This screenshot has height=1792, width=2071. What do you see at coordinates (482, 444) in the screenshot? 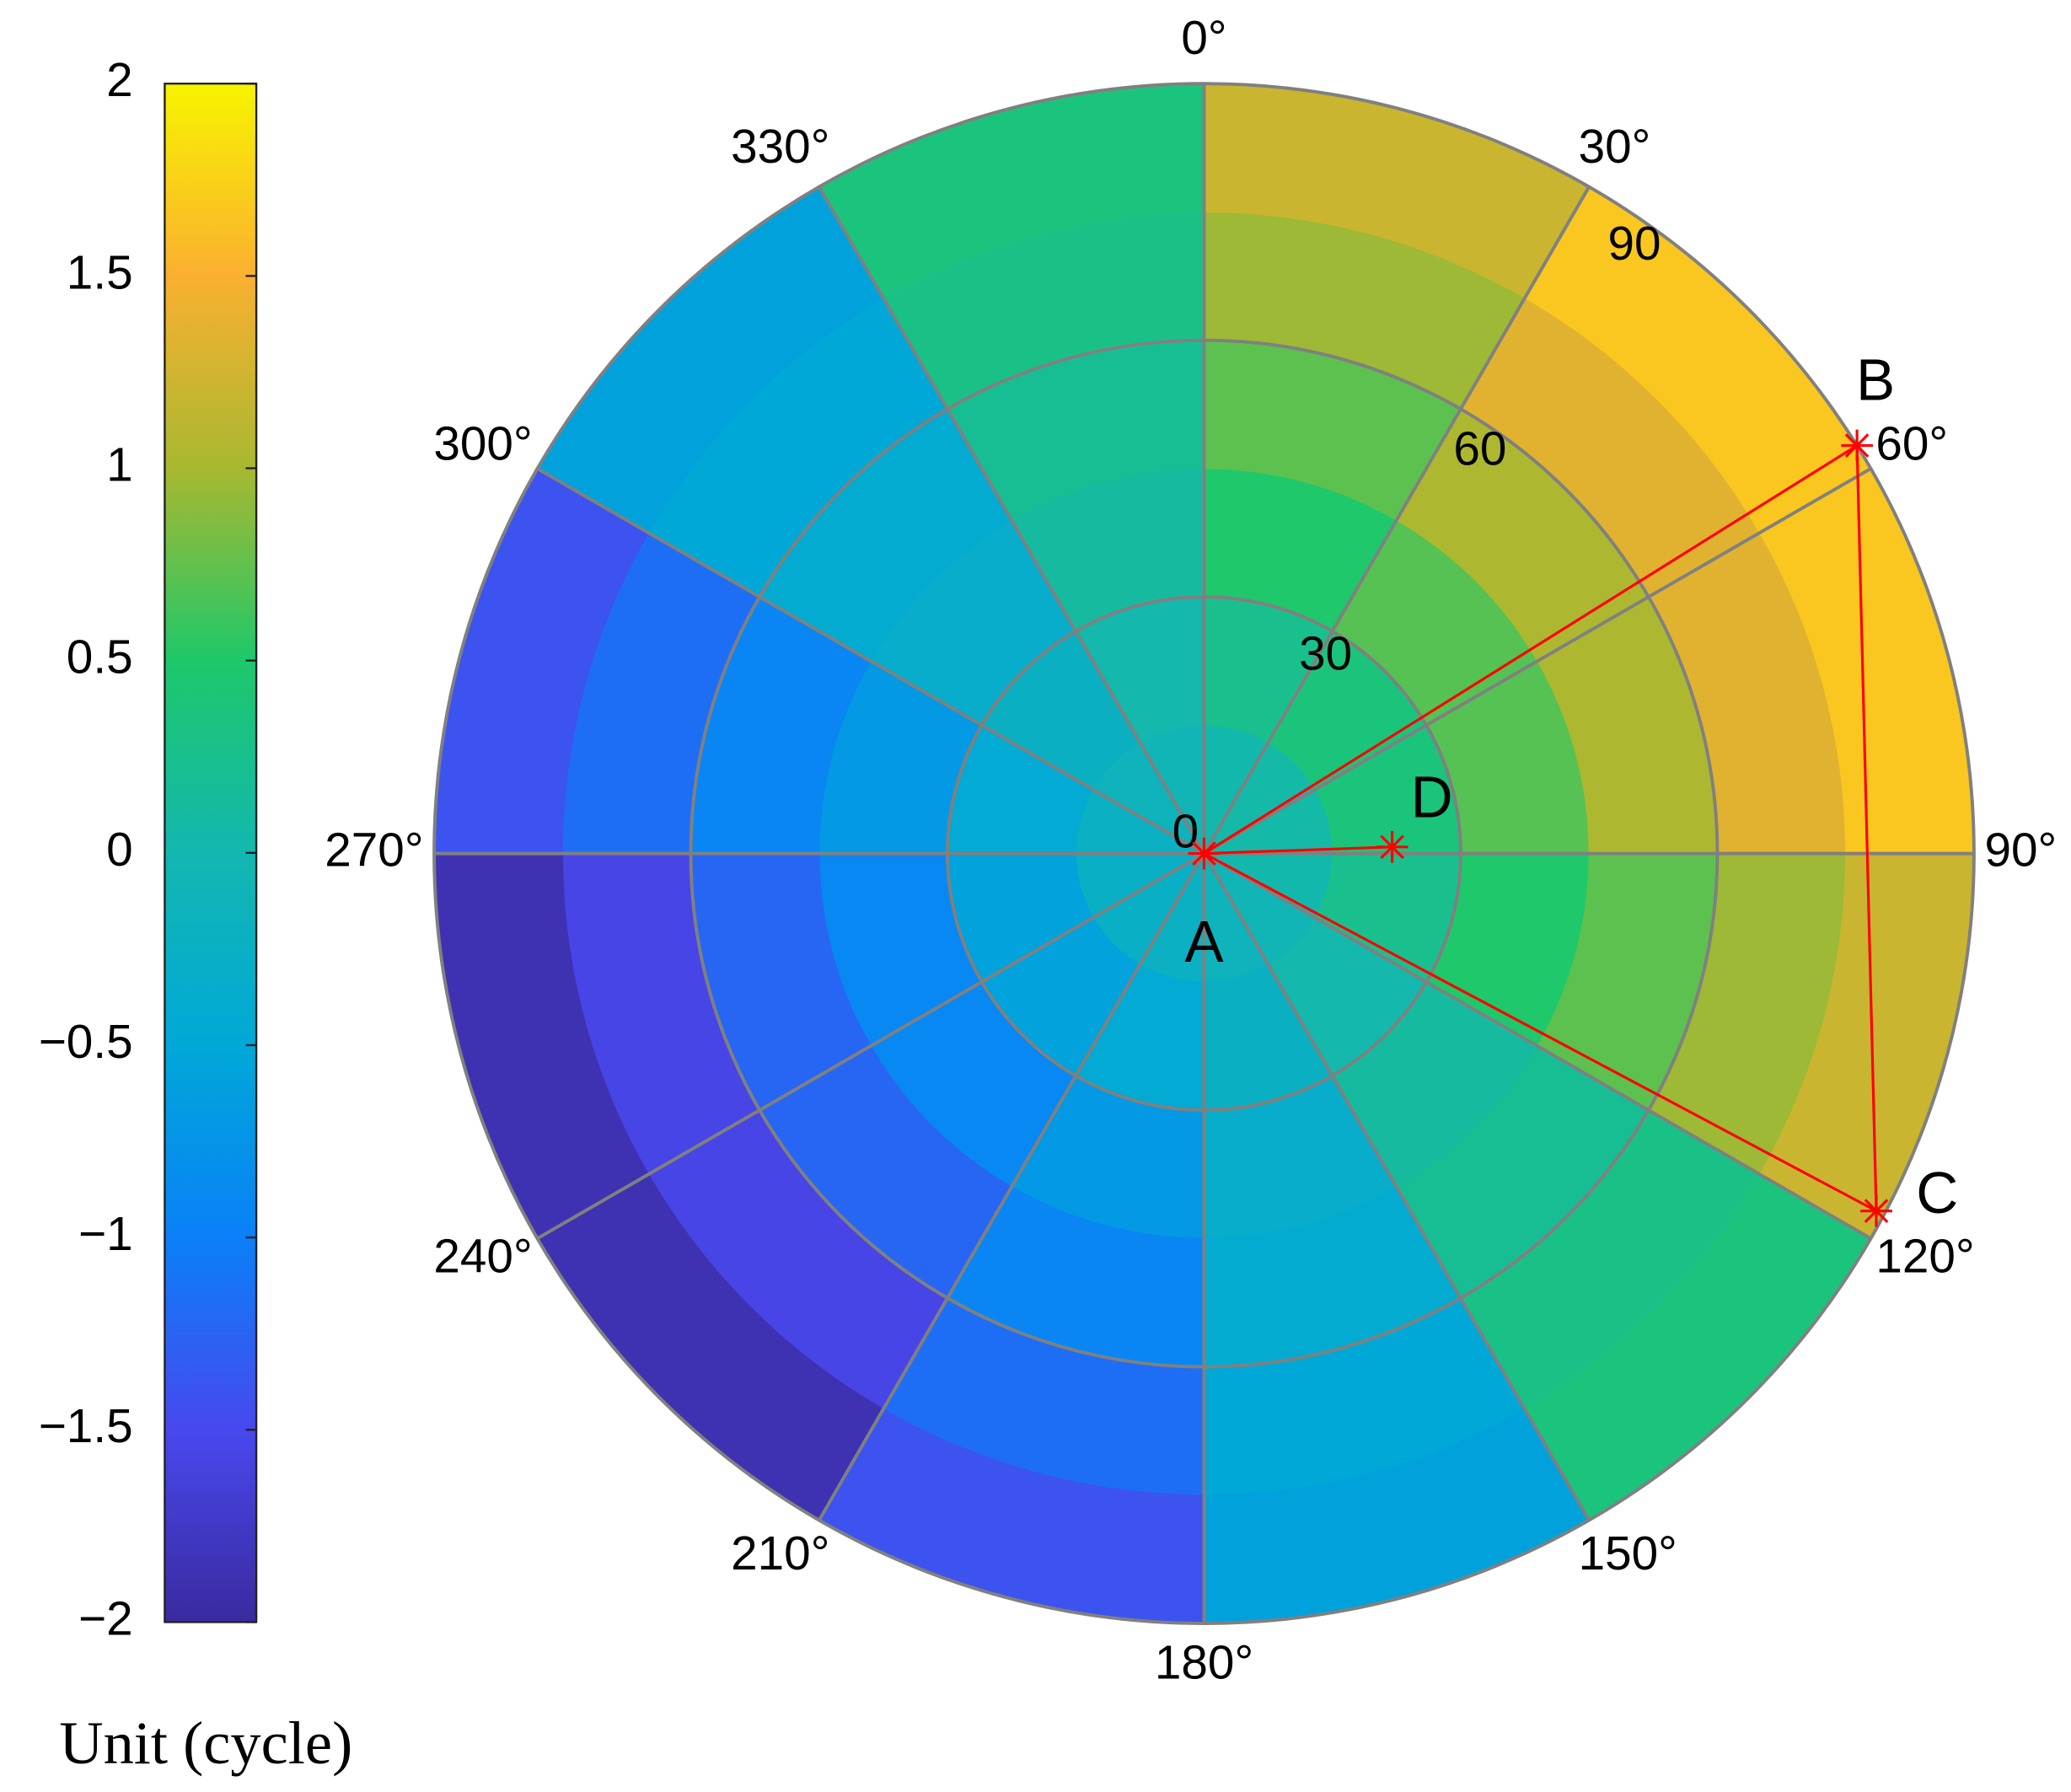
I see `theta-tick-label: 300°` at bounding box center [482, 444].